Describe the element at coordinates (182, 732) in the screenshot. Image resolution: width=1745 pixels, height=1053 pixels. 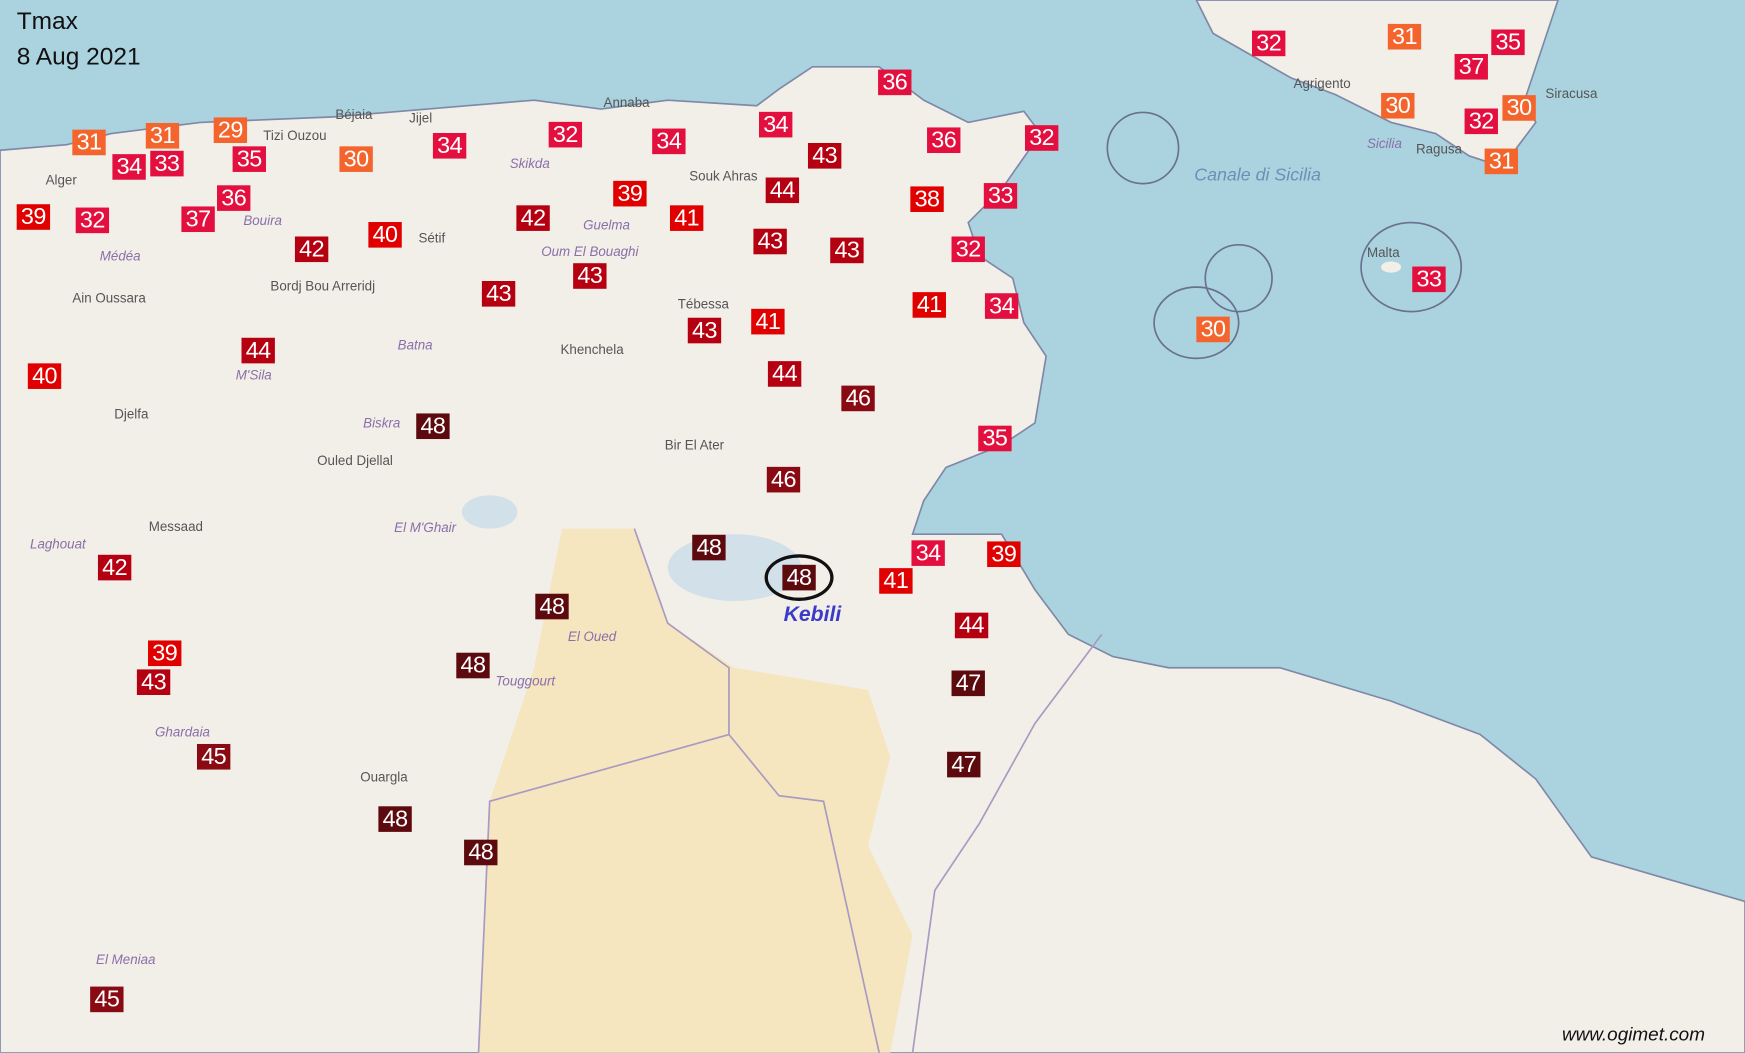
I see `place-label: Ghardaia` at that location.